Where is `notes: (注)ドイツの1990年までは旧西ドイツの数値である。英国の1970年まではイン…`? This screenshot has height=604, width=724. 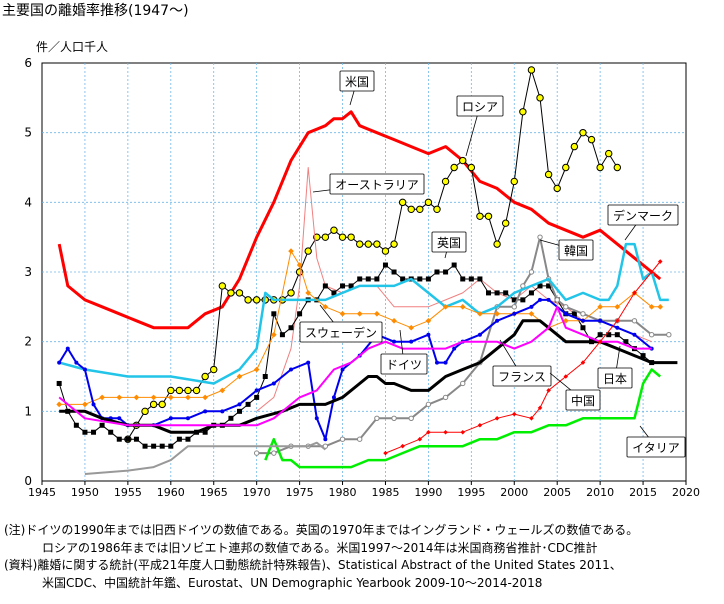 notes: (注)ドイツの1990年までは旧西ドイツの数値である。英国の1970年まではイン… is located at coordinates (321, 557).